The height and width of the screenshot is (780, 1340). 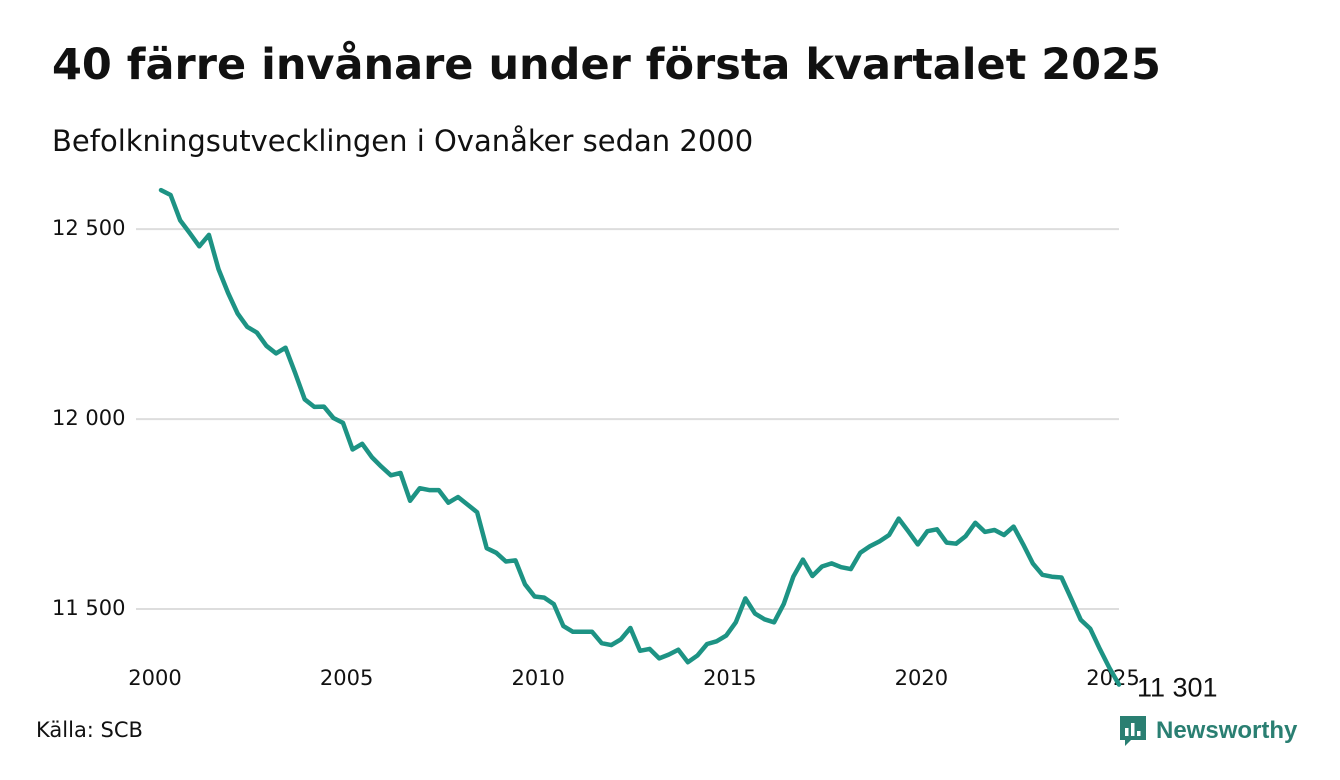 I want to click on data-labels: 11 301, so click(x=1177, y=688).